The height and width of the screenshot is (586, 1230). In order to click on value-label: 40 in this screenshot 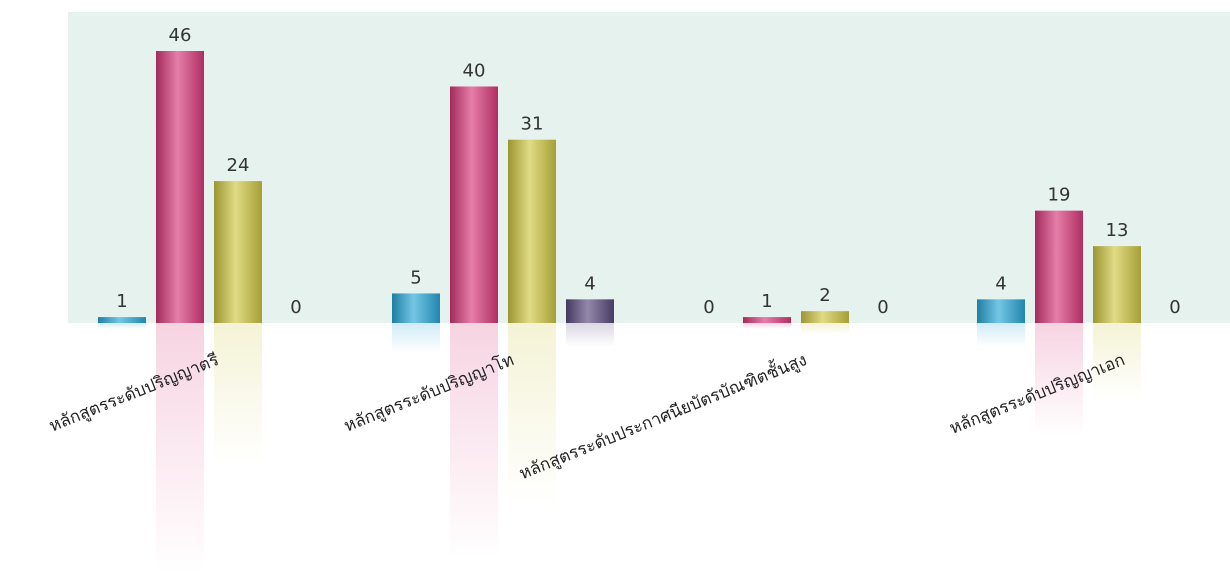, I will do `click(474, 70)`.